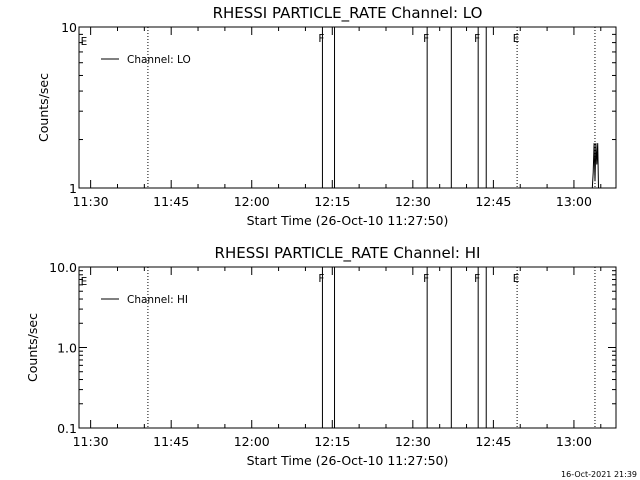 The height and width of the screenshot is (480, 640). What do you see at coordinates (516, 279) in the screenshot?
I see `hi-event-marker-label: E` at bounding box center [516, 279].